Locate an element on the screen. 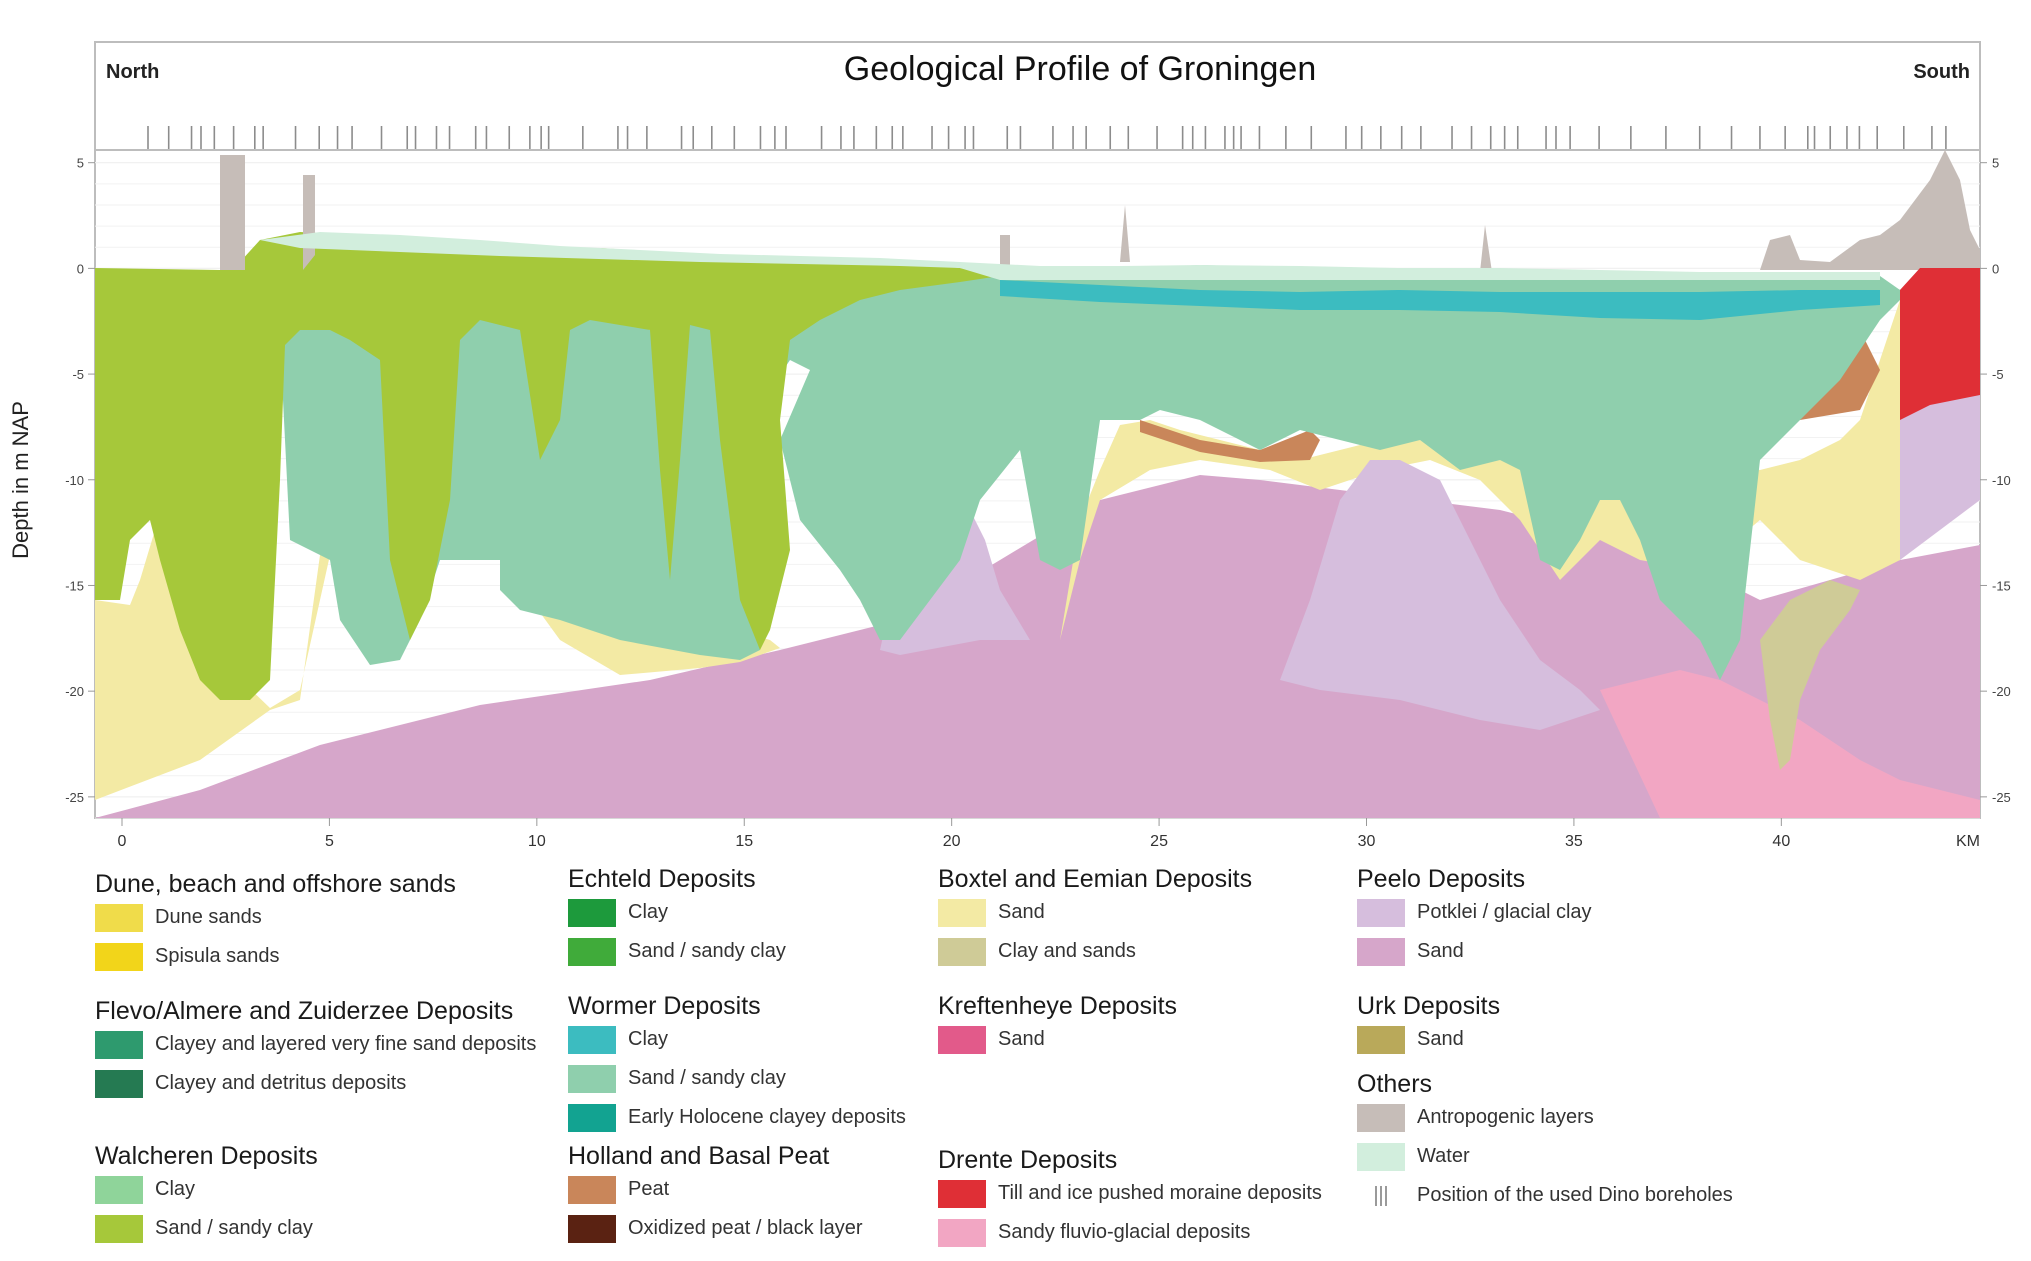 This screenshot has height=1261, width=2031. north-label: North is located at coordinates (132, 72).